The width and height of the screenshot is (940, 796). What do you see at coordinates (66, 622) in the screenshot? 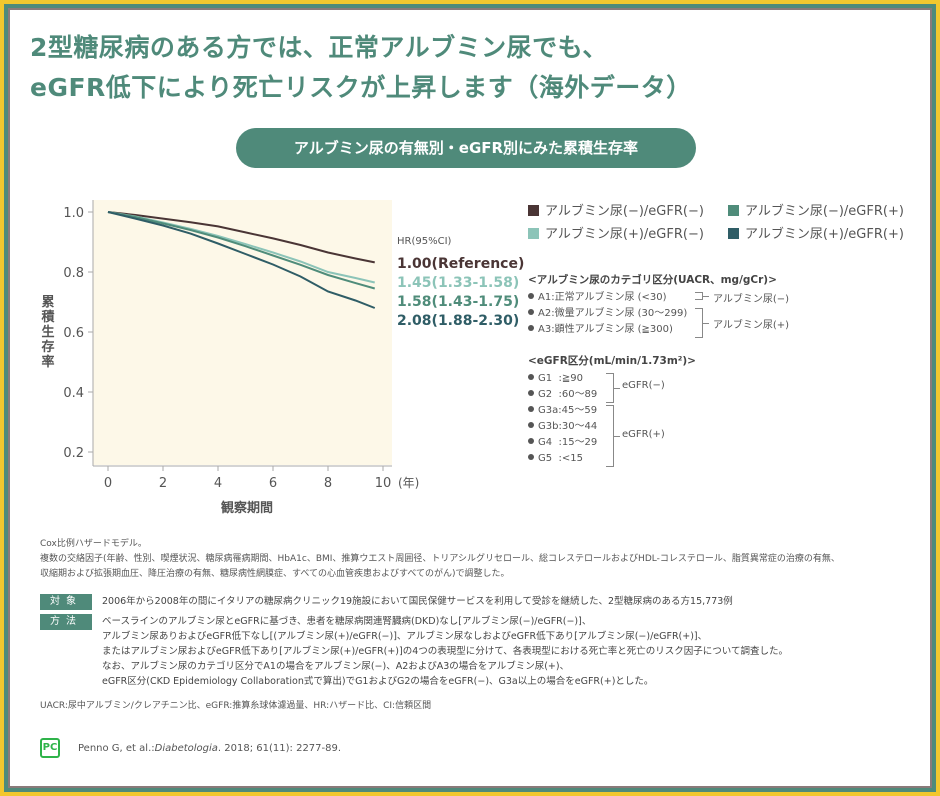
I see `methods-tag: 方法` at bounding box center [66, 622].